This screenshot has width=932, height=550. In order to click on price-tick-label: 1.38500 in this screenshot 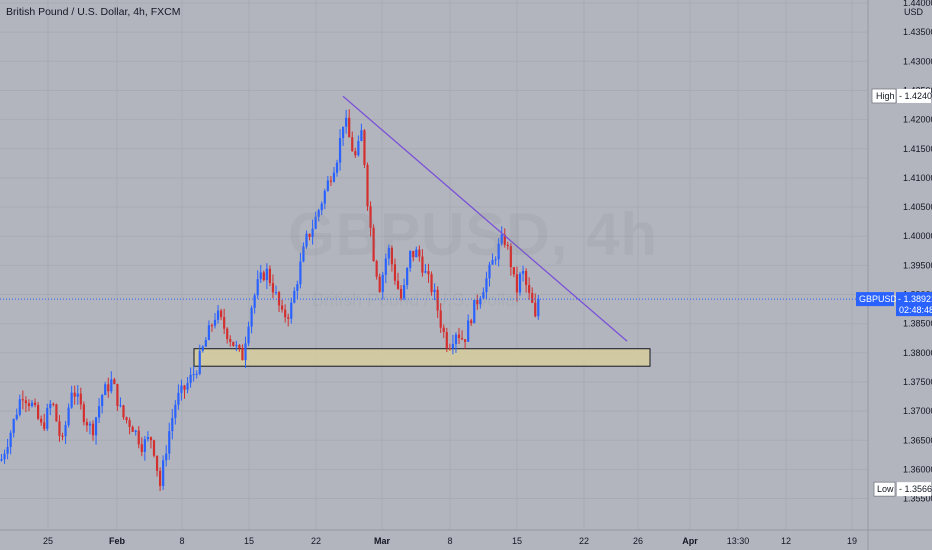, I will do `click(917, 324)`.